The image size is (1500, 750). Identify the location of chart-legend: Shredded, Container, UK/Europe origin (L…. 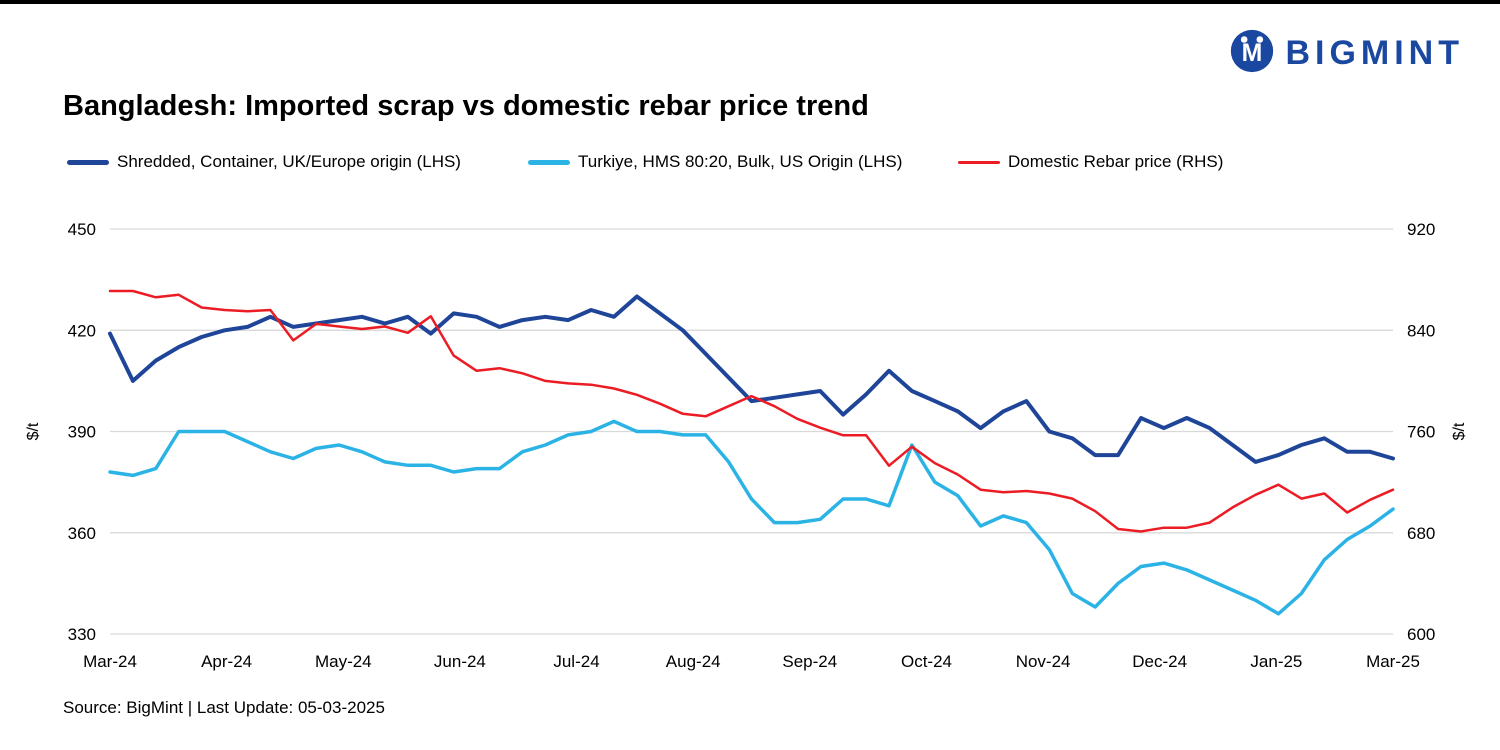
(750, 164).